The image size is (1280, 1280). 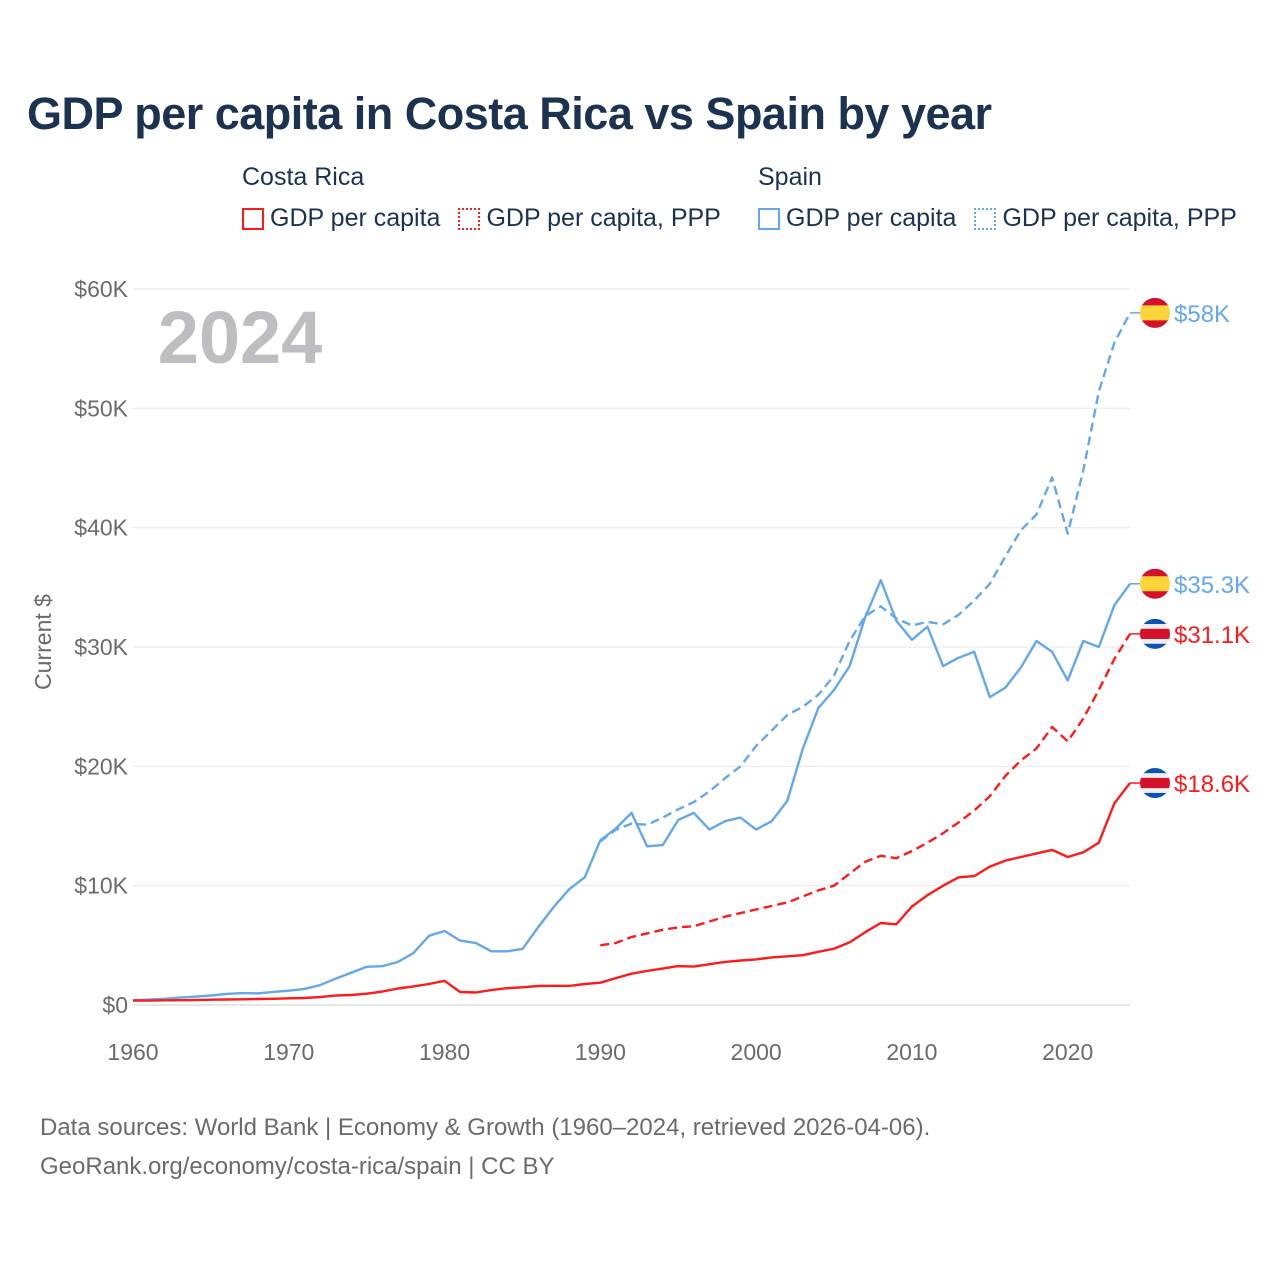 I want to click on x-tick-label: 1990, so click(x=600, y=1052).